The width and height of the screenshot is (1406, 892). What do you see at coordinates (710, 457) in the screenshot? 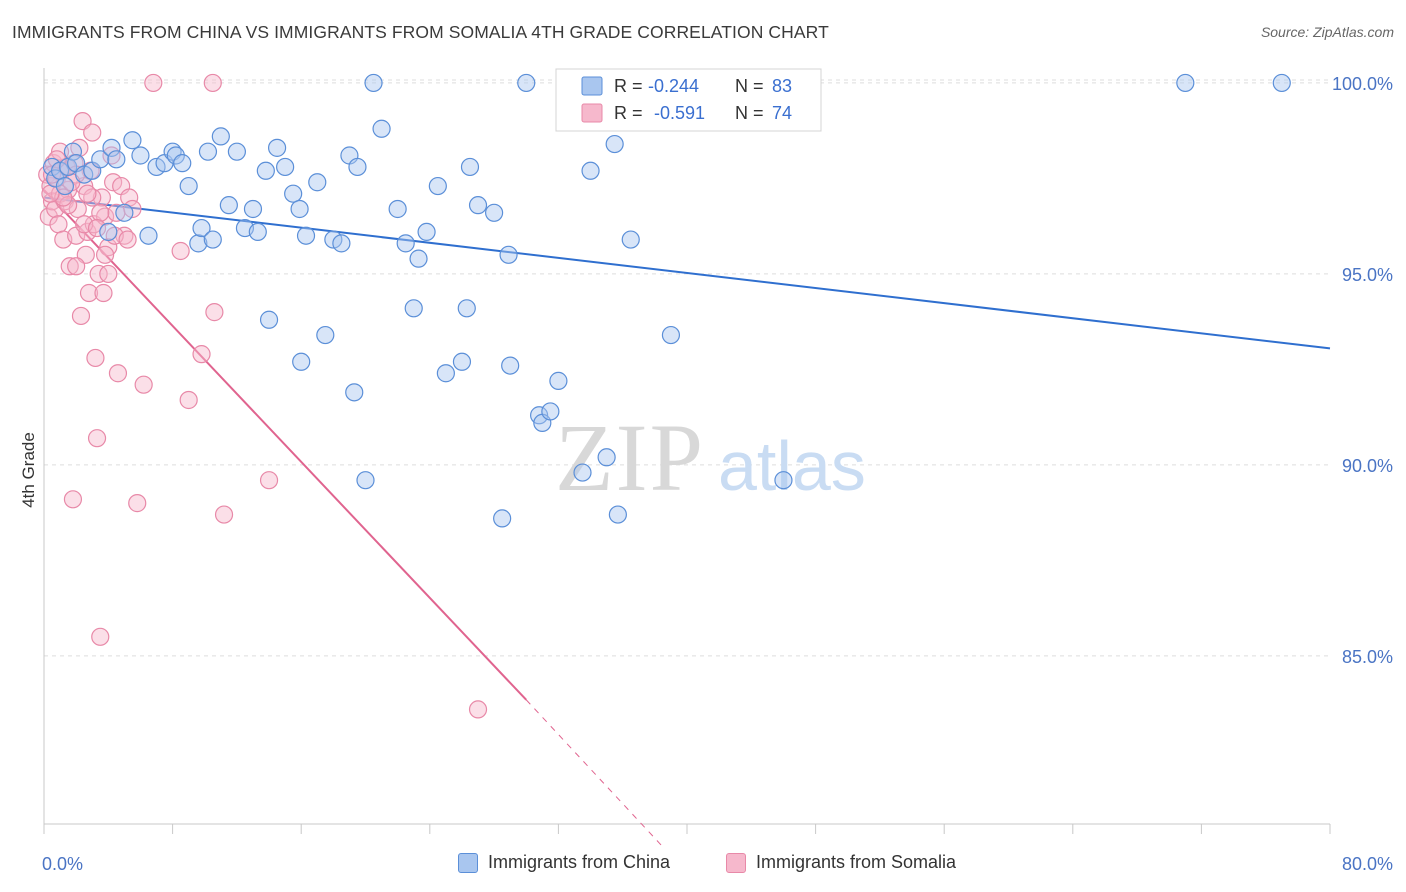
I see `watermark: ZIP atlas` at bounding box center [710, 457].